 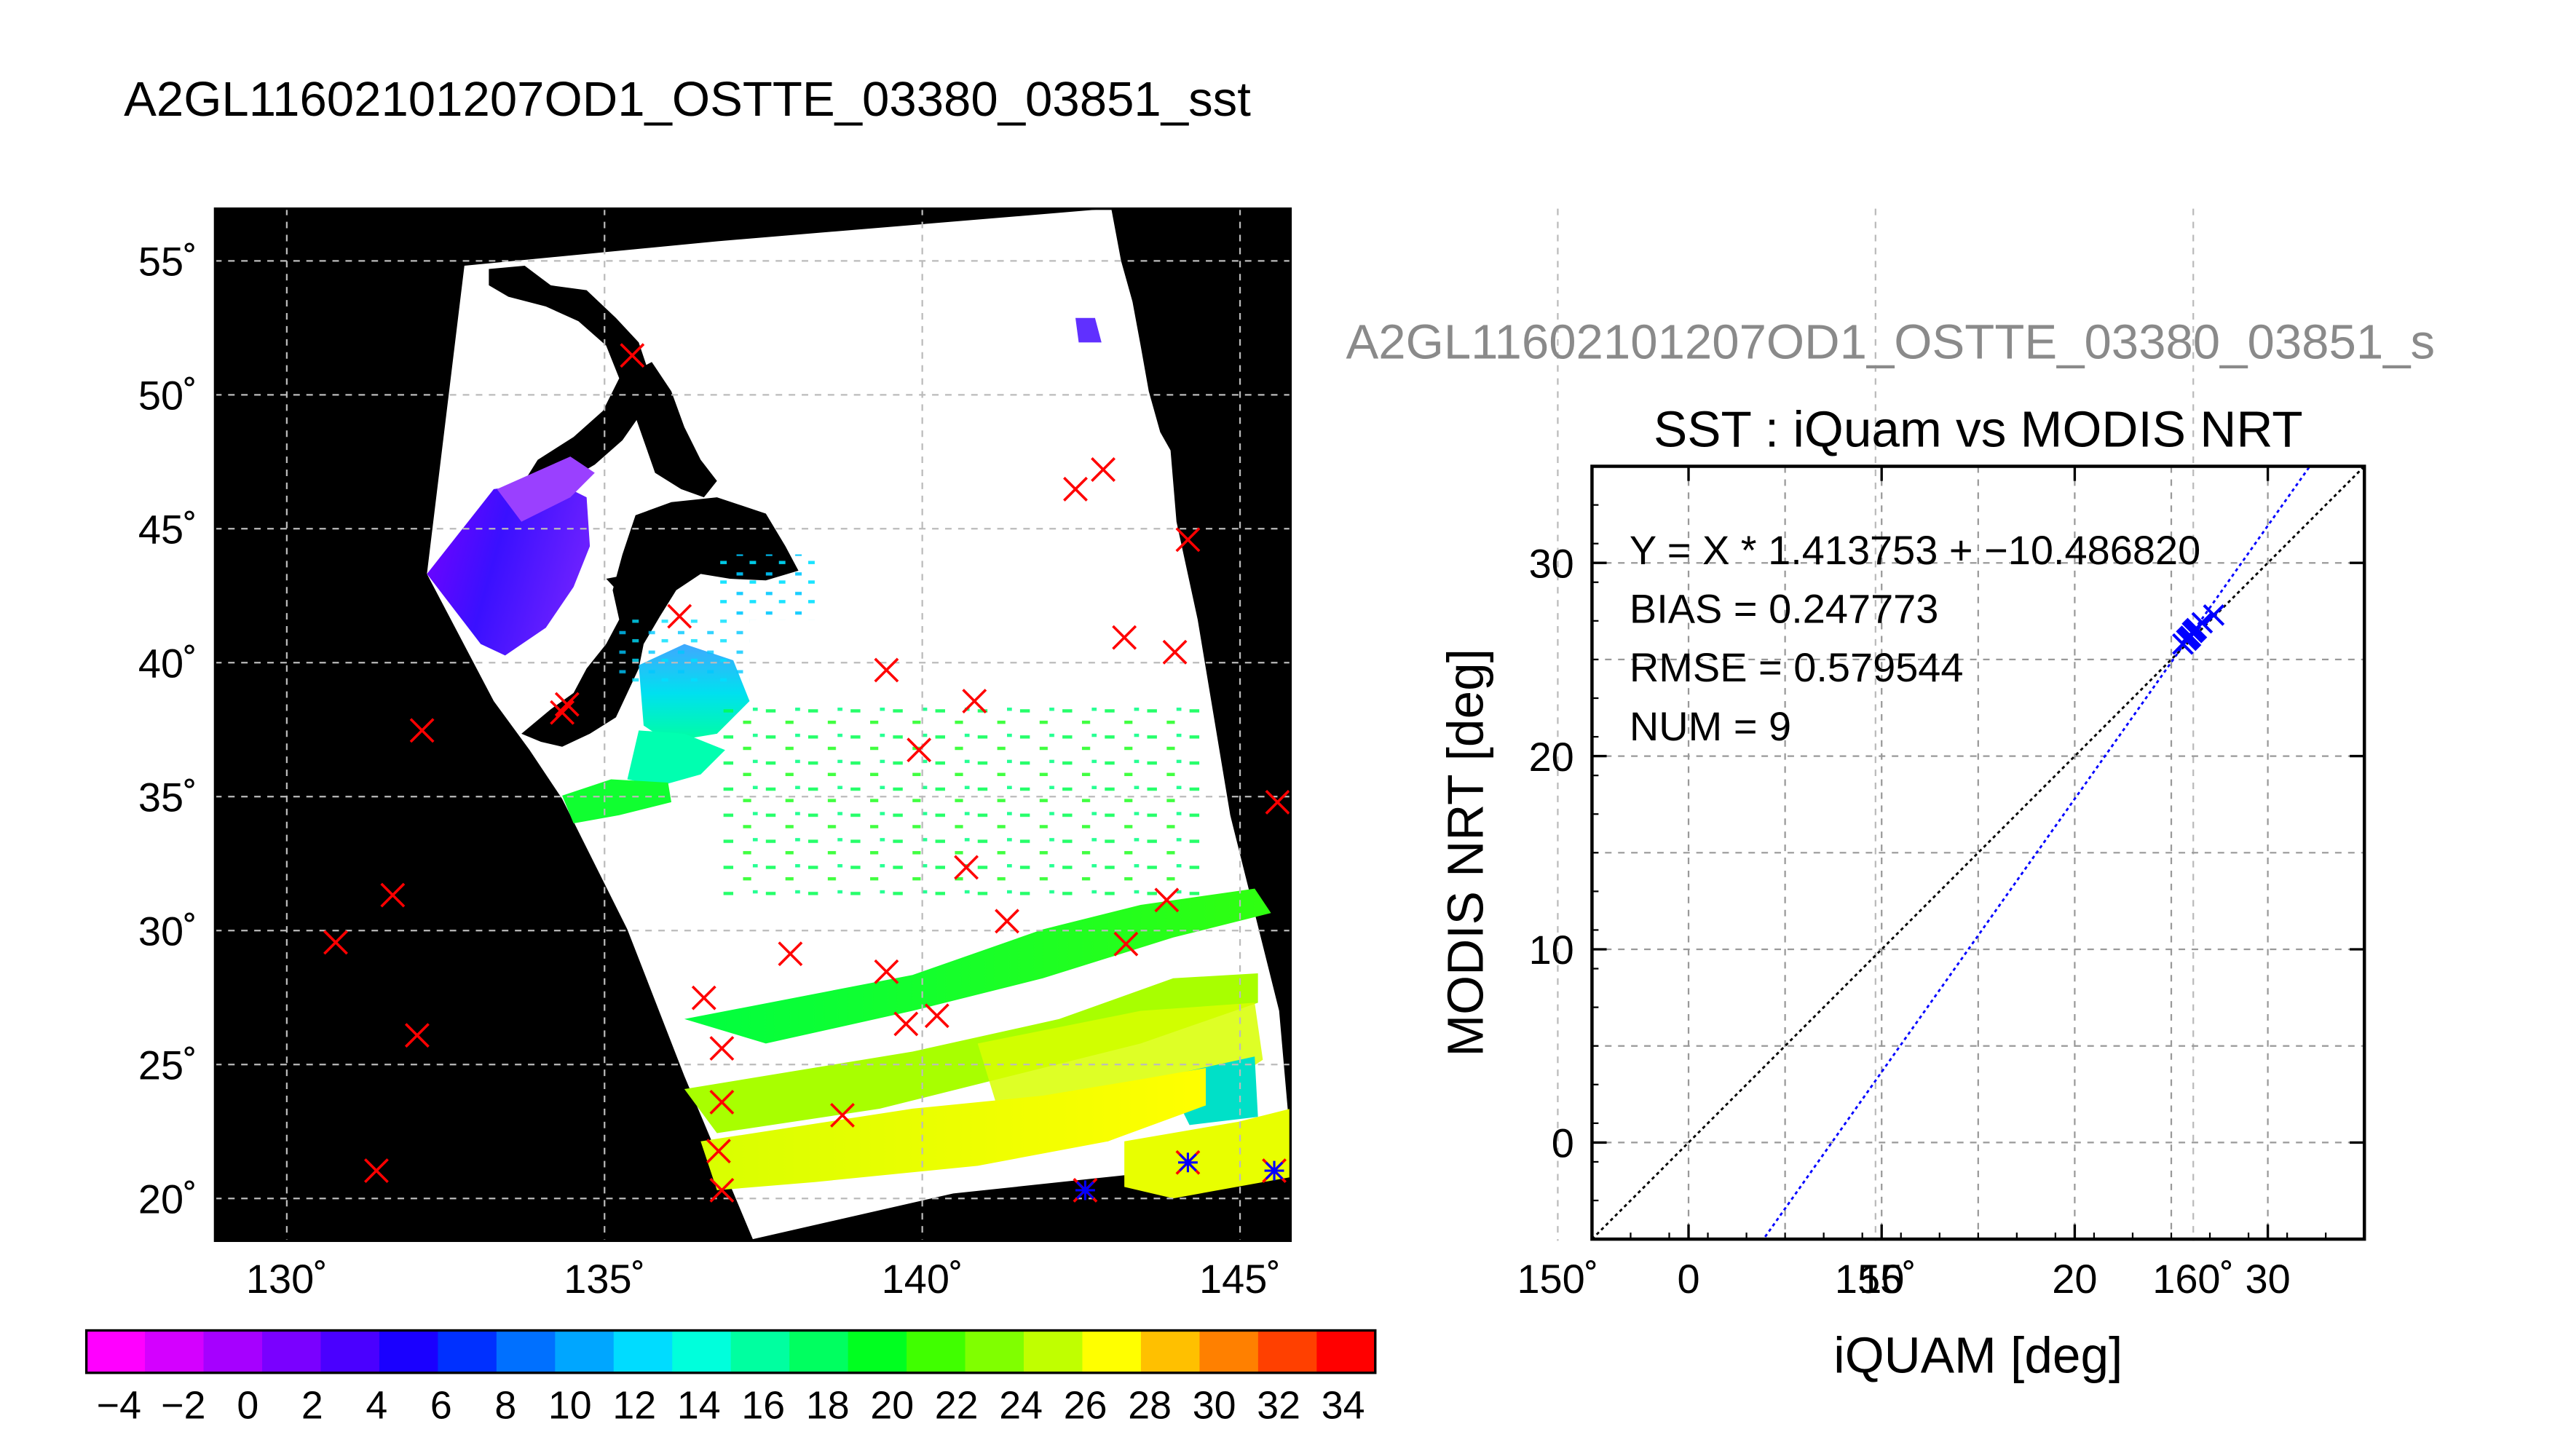 What do you see at coordinates (953, 1128) in the screenshot?
I see `sst-yellow-band` at bounding box center [953, 1128].